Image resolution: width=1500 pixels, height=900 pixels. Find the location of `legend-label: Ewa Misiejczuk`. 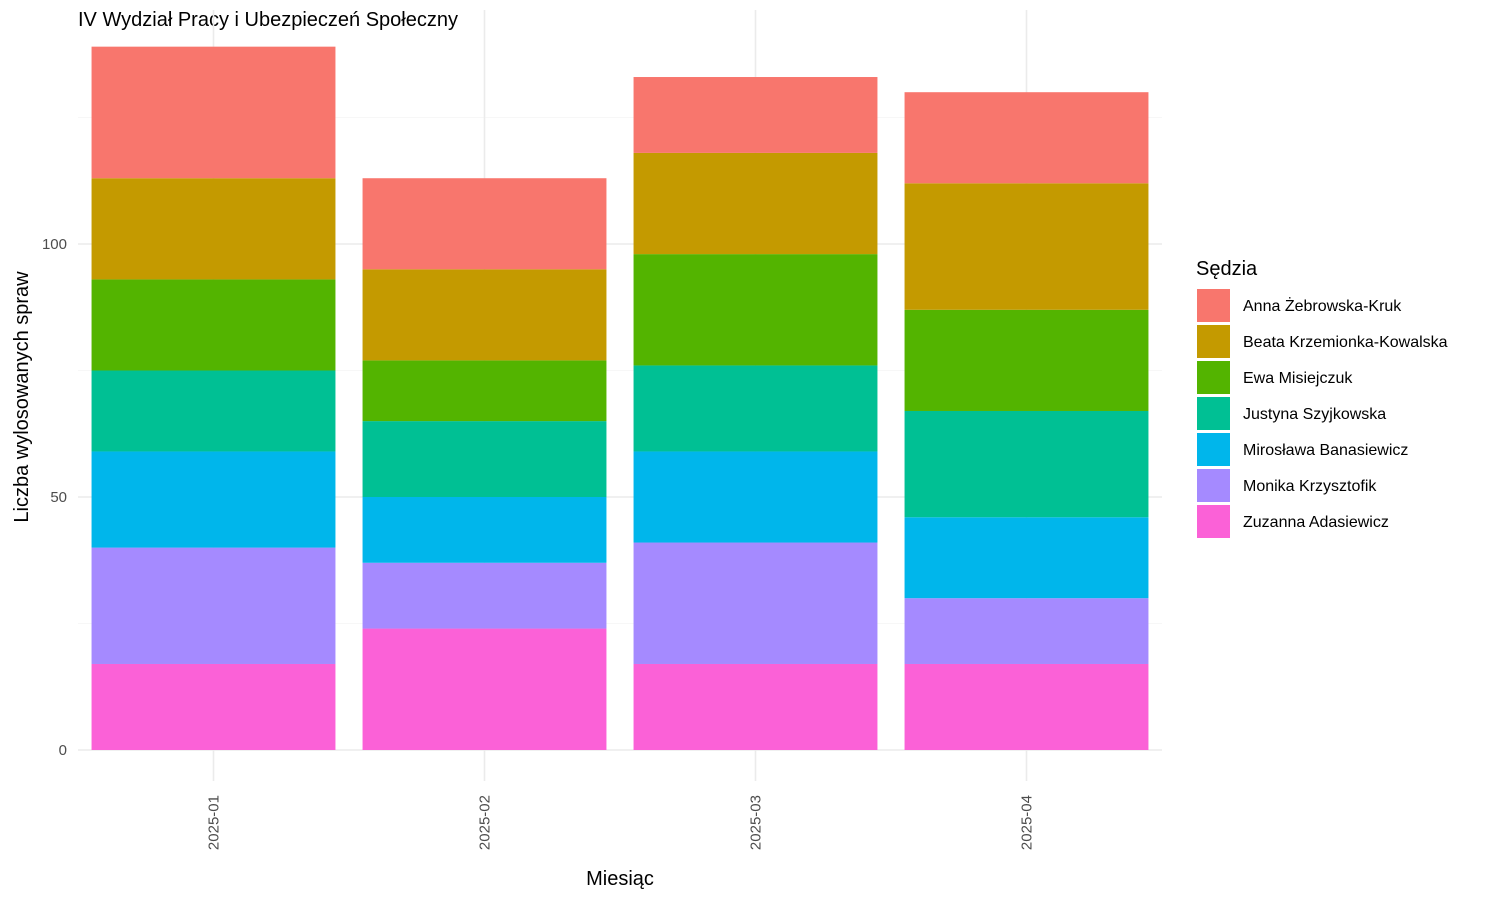

legend-label: Ewa Misiejczuk is located at coordinates (1298, 378).